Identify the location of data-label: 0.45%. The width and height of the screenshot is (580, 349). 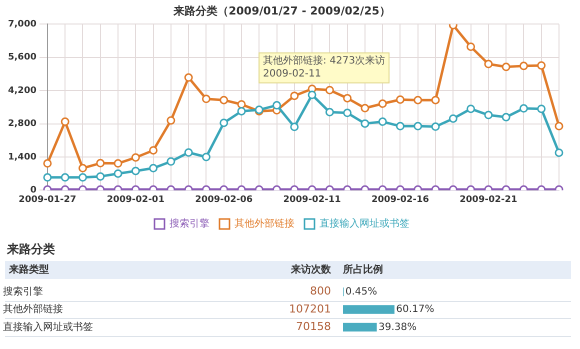
(361, 292).